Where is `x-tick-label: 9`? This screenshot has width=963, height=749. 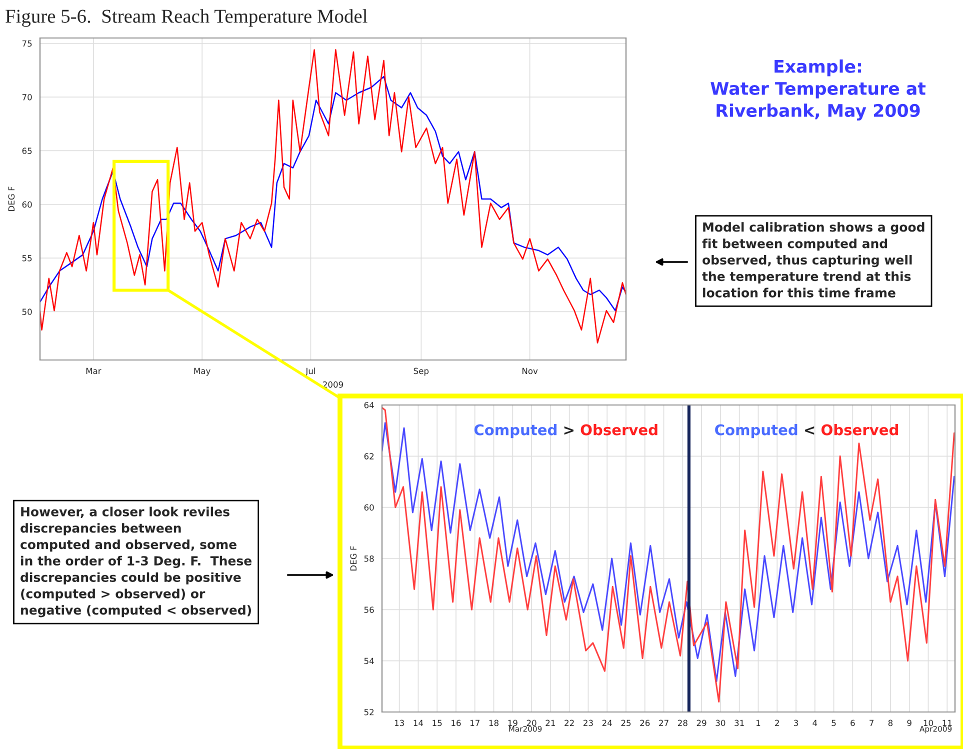
x-tick-label: 9 is located at coordinates (909, 723).